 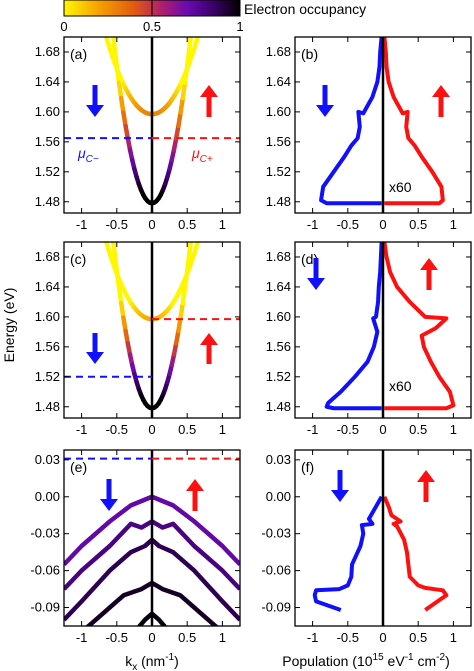 What do you see at coordinates (316, 274) in the screenshot?
I see `spin-down-arrow-d` at bounding box center [316, 274].